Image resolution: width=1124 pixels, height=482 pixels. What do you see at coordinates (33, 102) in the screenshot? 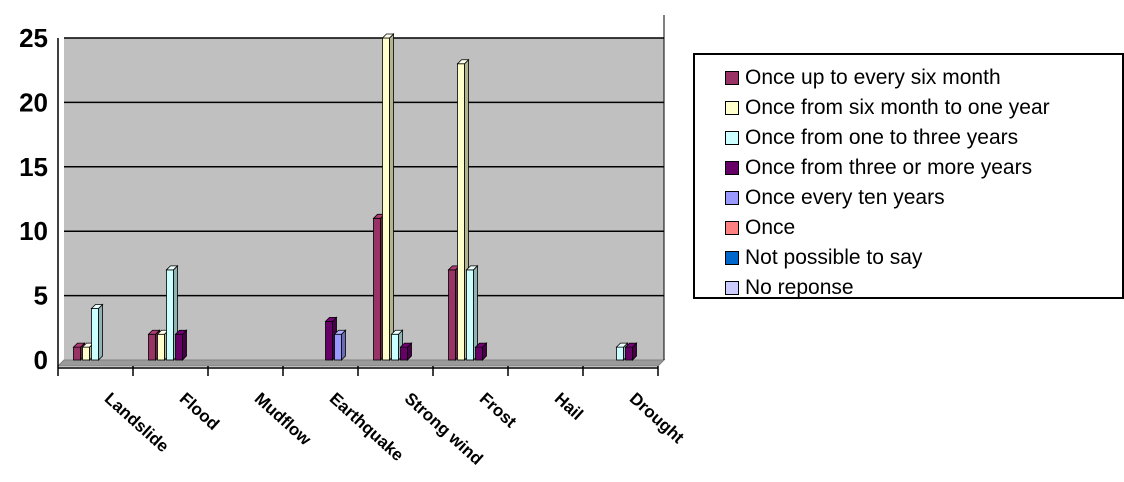
I see `y-tick-label: 20` at bounding box center [33, 102].